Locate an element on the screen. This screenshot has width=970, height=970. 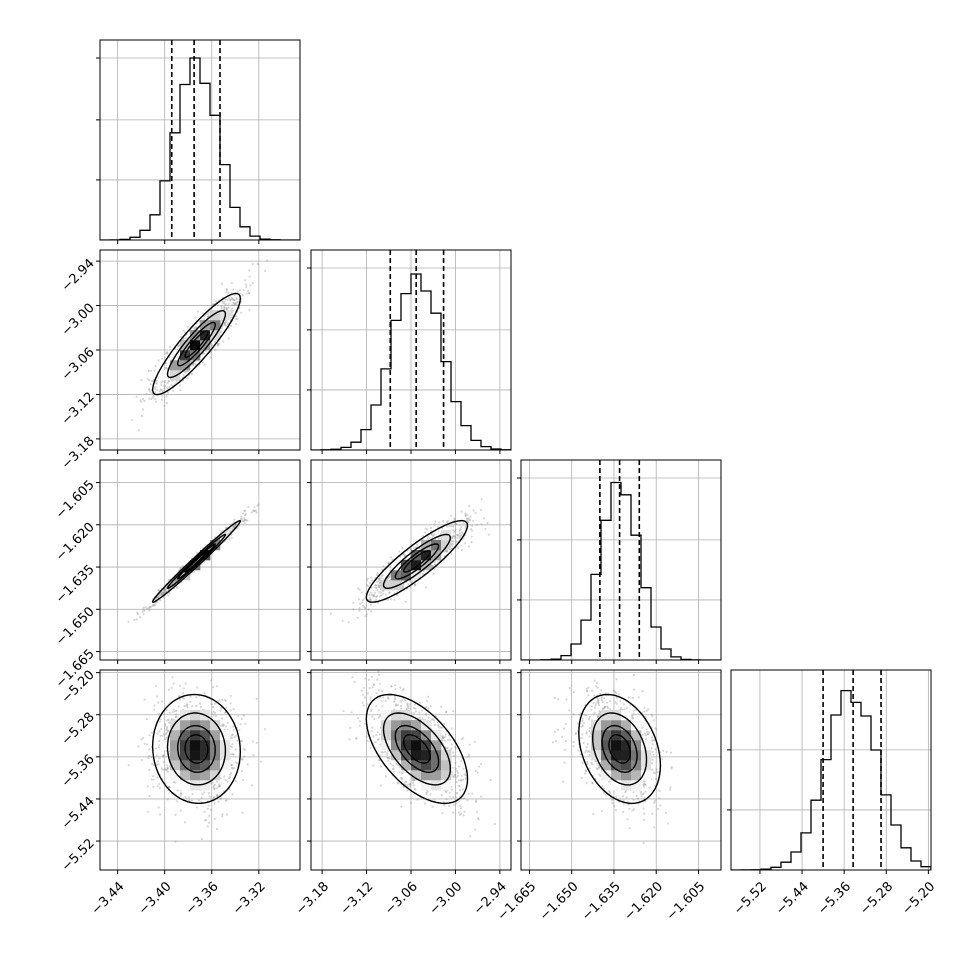
contour-line is located at coordinates (417, 561).